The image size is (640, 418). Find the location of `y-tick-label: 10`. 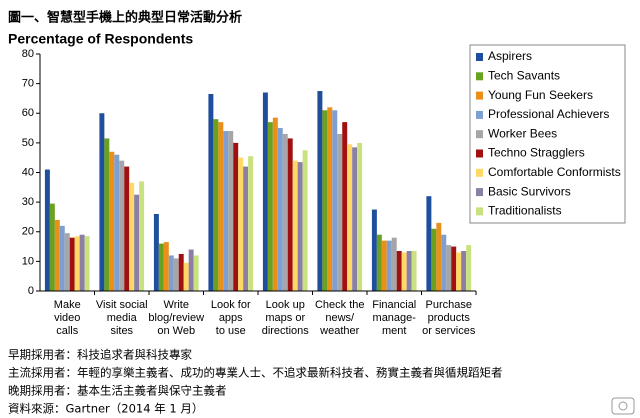

y-tick-label: 10 is located at coordinates (28, 261).